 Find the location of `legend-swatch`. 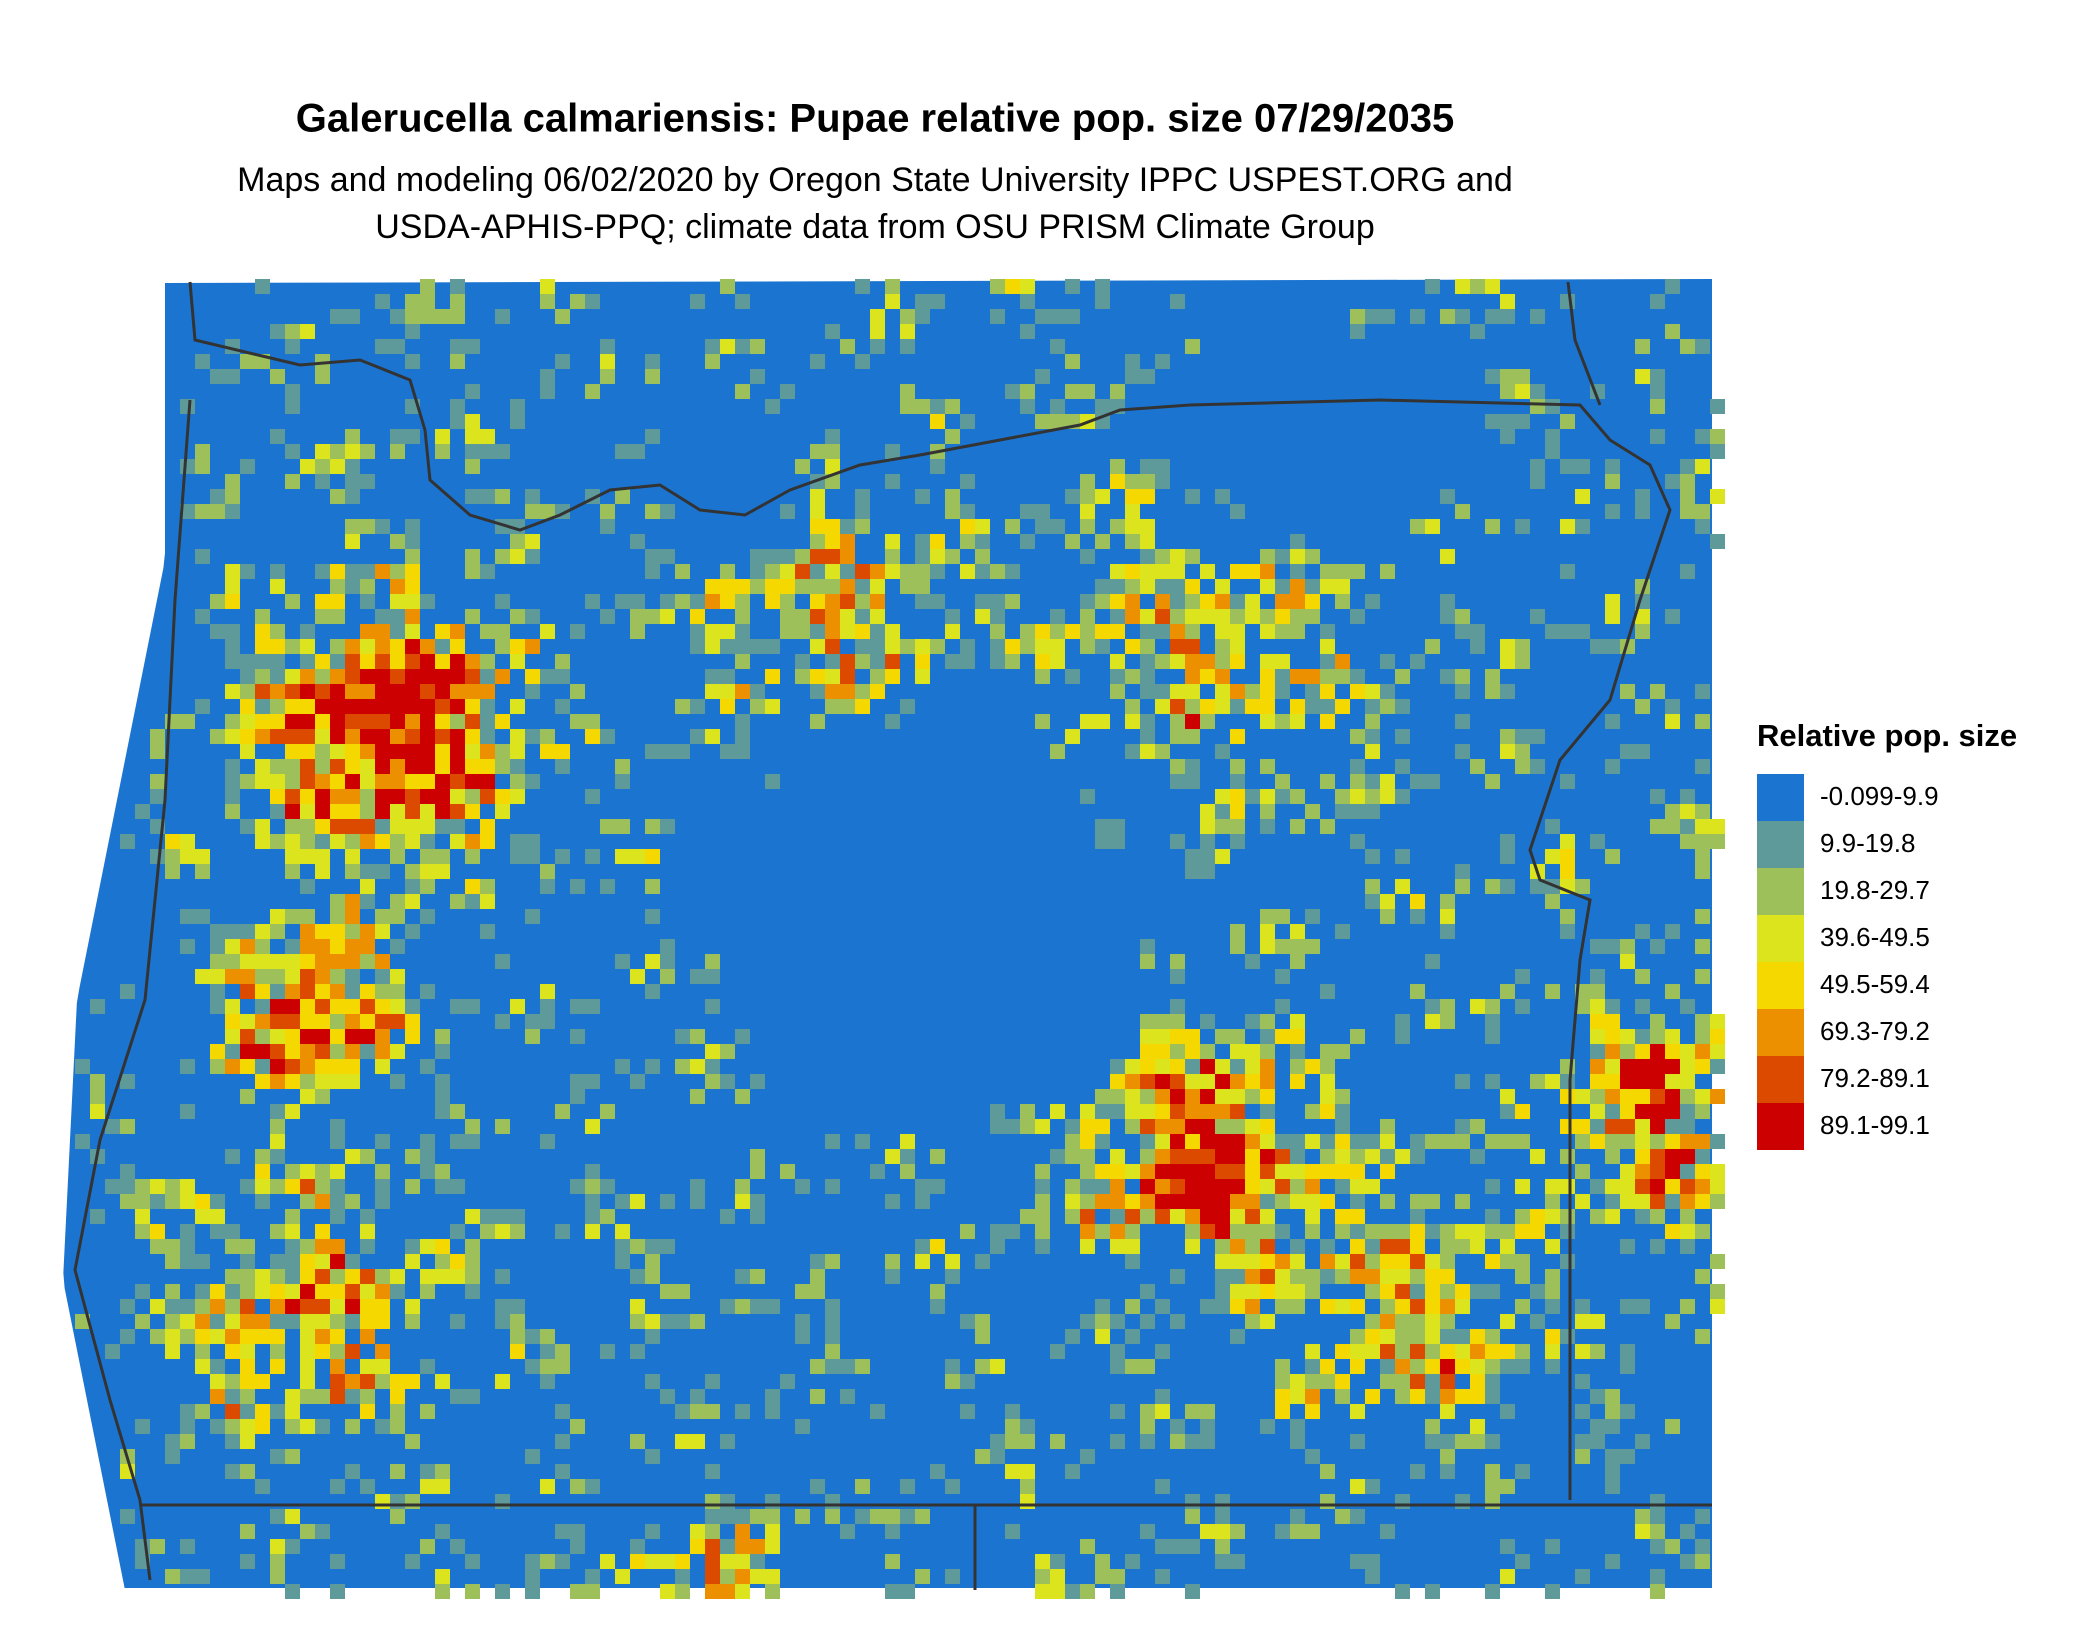

legend-swatch is located at coordinates (1780, 985).